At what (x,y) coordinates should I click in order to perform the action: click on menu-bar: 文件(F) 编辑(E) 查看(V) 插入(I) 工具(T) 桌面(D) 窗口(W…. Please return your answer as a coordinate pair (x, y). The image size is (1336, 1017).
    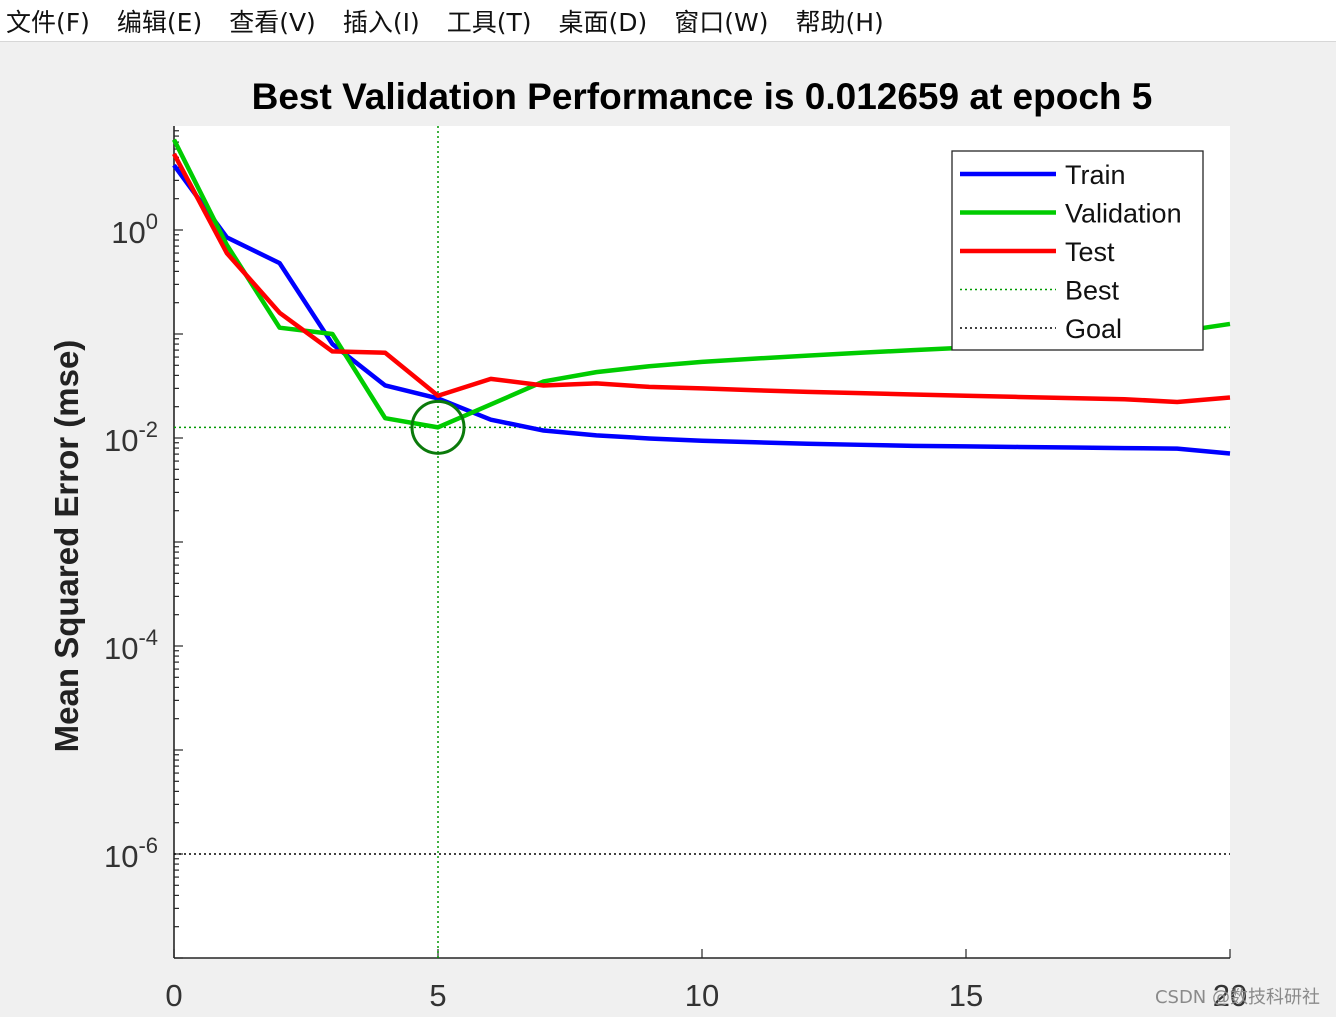
    Looking at the image, I should click on (668, 21).